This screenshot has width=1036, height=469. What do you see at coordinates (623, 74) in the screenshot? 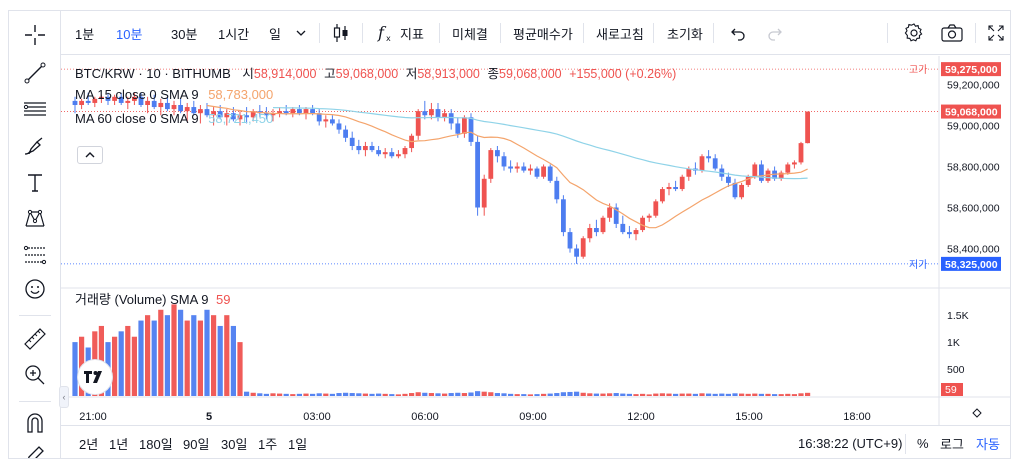
I see `change-value: +155,000 (+0.26%)` at bounding box center [623, 74].